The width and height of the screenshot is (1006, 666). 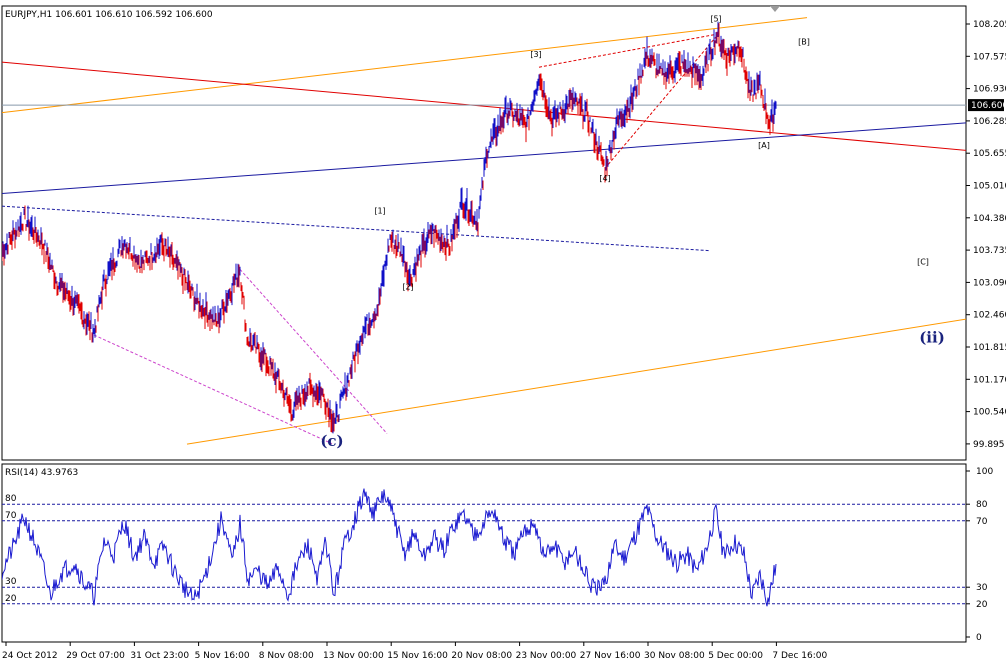 What do you see at coordinates (41, 473) in the screenshot?
I see `rsi-header: RSI(14) 43.9763` at bounding box center [41, 473].